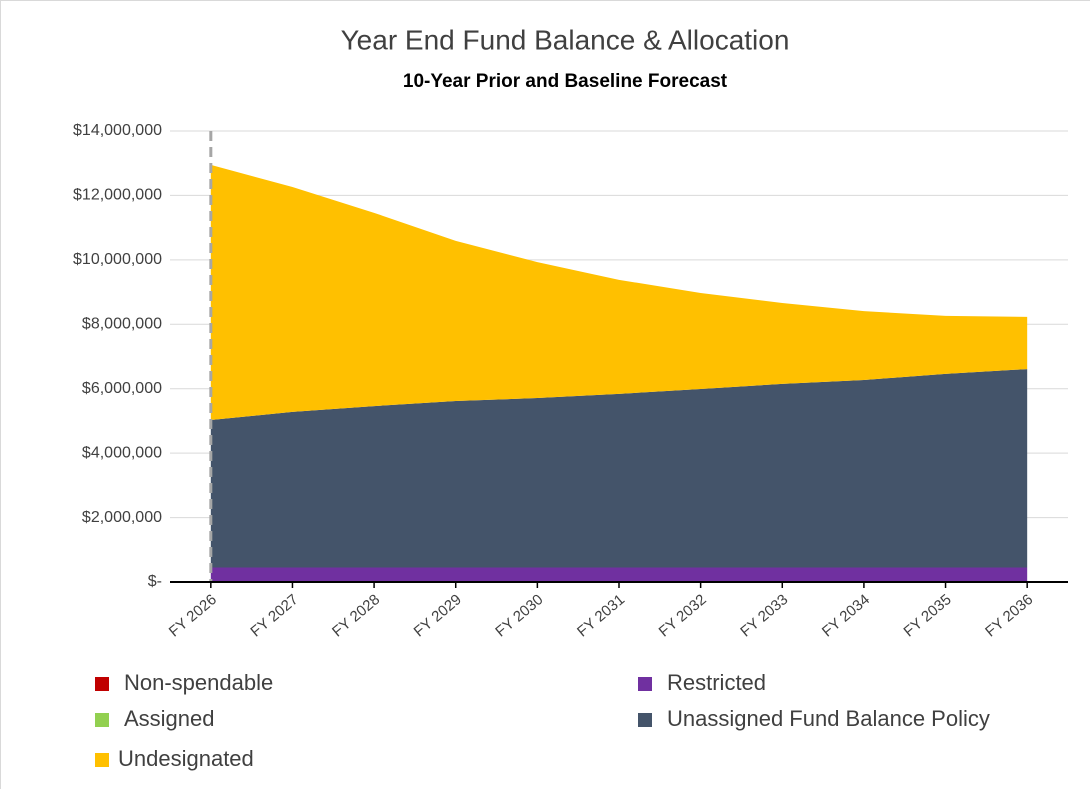 The width and height of the screenshot is (1090, 789). I want to click on x-tick-label: FY 2027, so click(274, 615).